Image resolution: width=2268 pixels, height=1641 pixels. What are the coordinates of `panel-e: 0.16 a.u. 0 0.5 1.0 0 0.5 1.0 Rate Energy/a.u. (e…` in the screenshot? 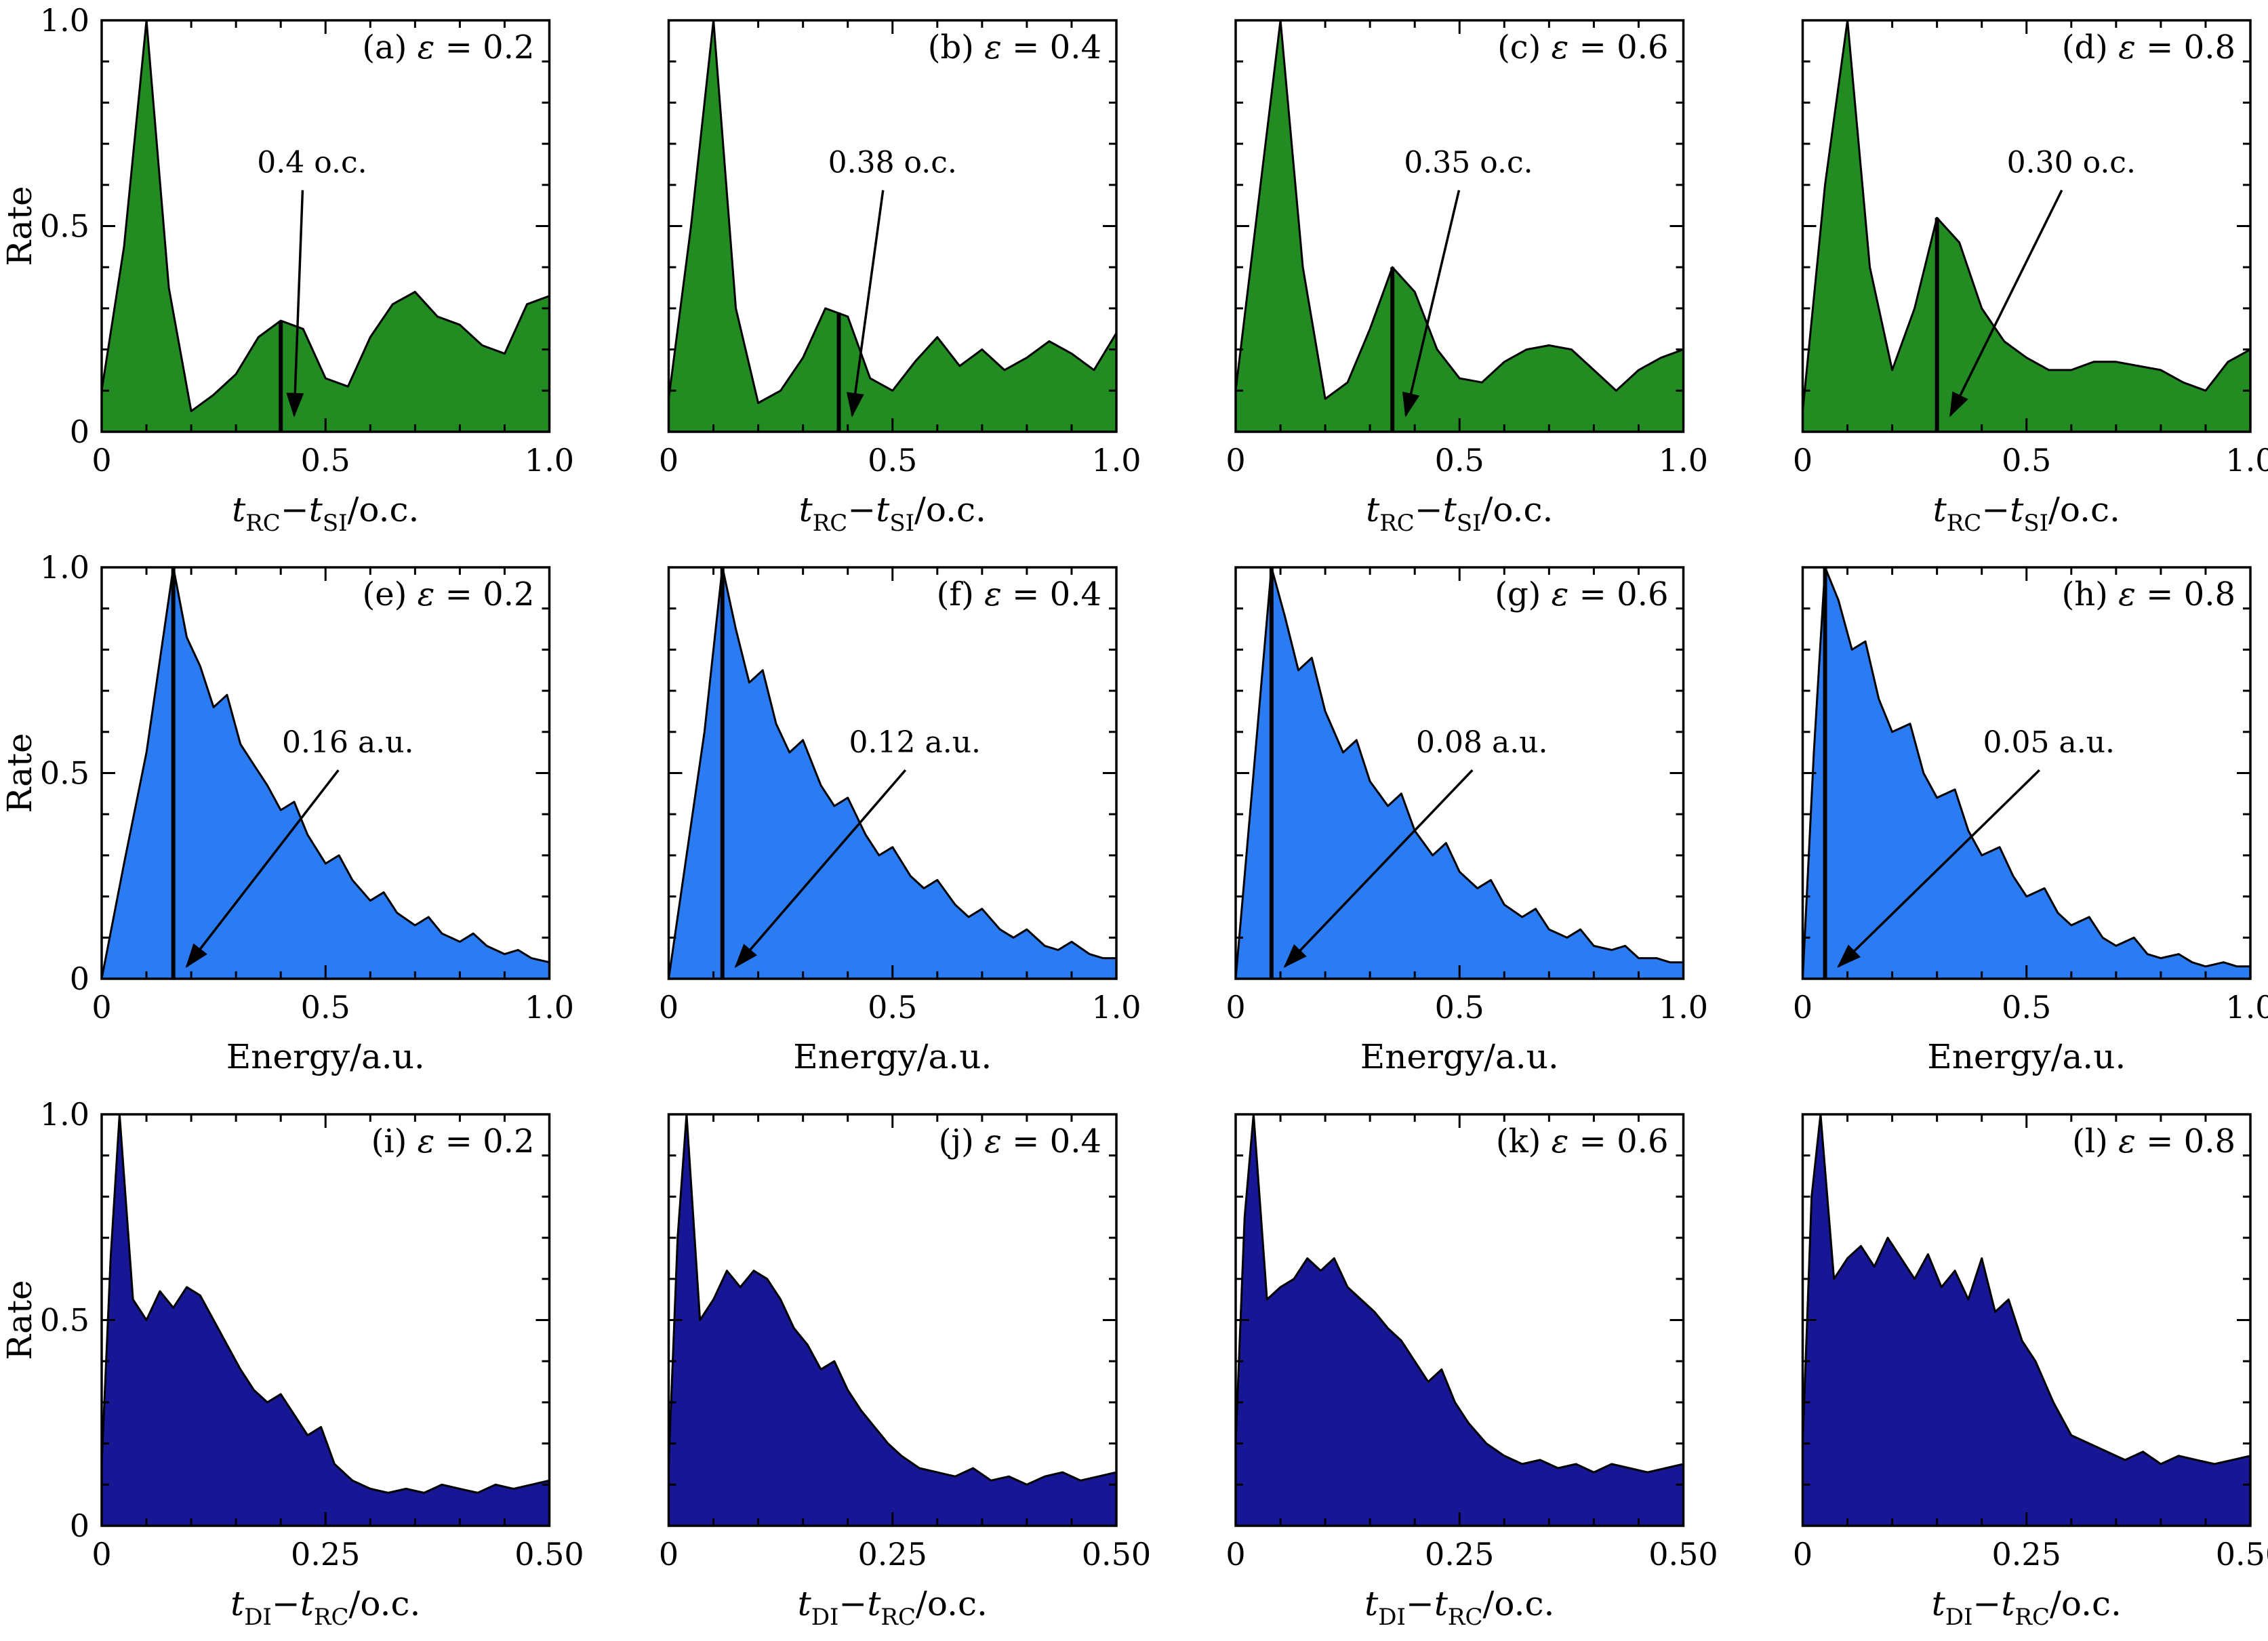 It's located at (287, 812).